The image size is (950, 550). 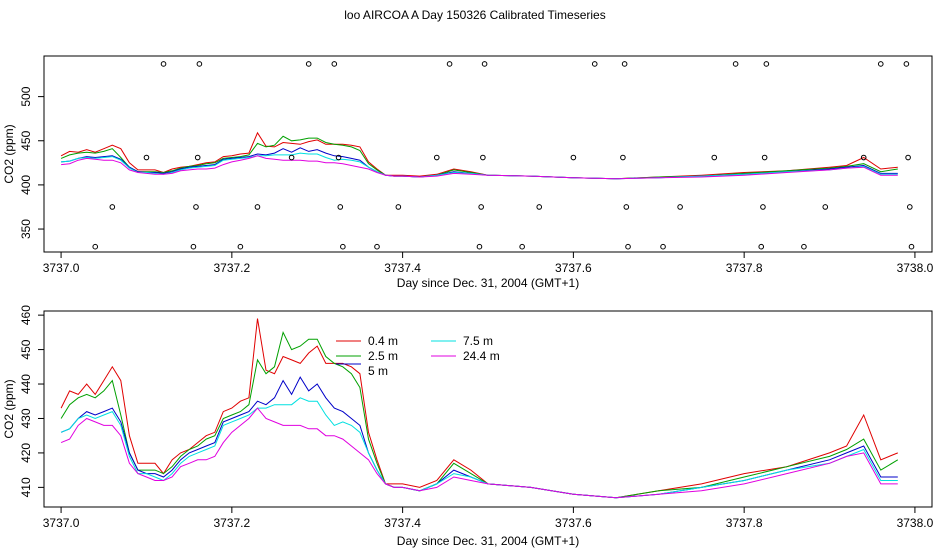 I want to click on bottom-x-tick-label: 3737.8, so click(x=744, y=523).